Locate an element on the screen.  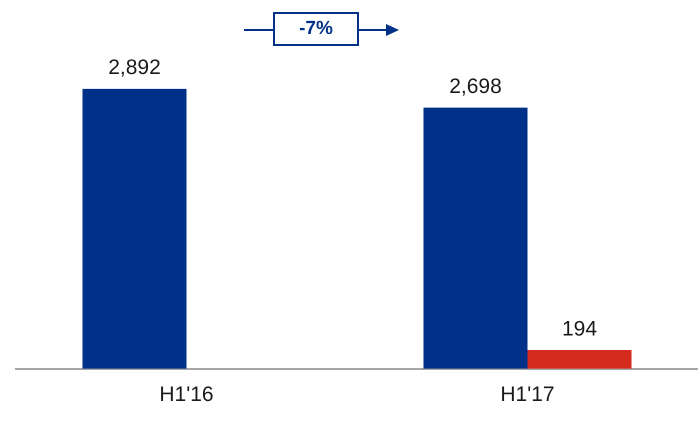
data-label: 194 is located at coordinates (580, 328).